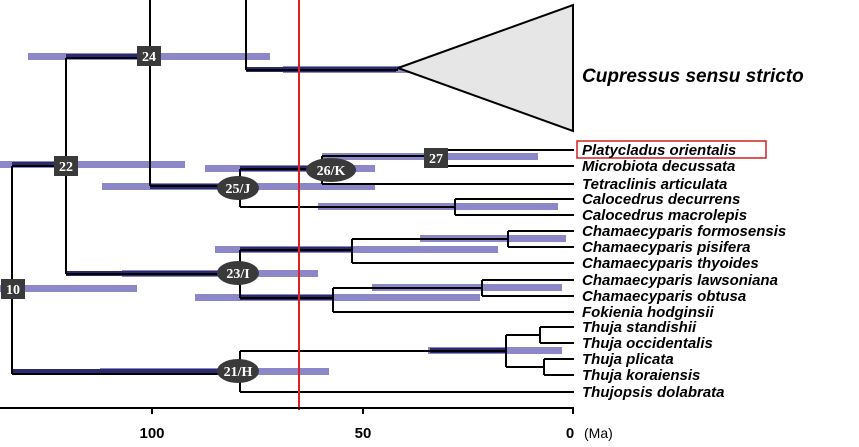 This screenshot has height=447, width=859. What do you see at coordinates (647, 343) in the screenshot?
I see `taxon-label: Thuja occidentalis` at bounding box center [647, 343].